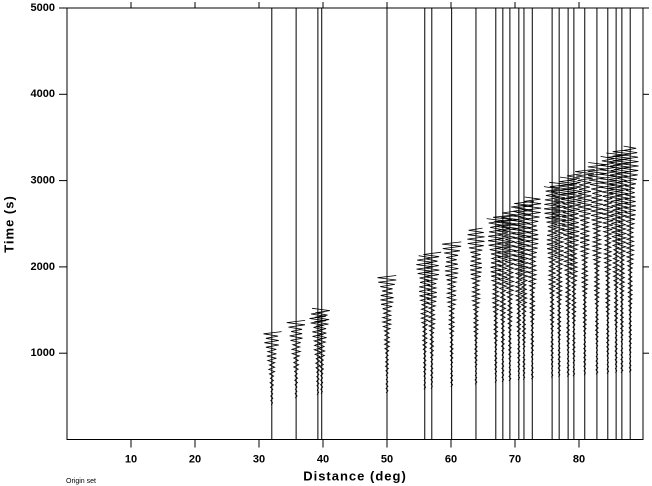 The image size is (652, 486). I want to click on y-tick-label: 5000, so click(43, 8).